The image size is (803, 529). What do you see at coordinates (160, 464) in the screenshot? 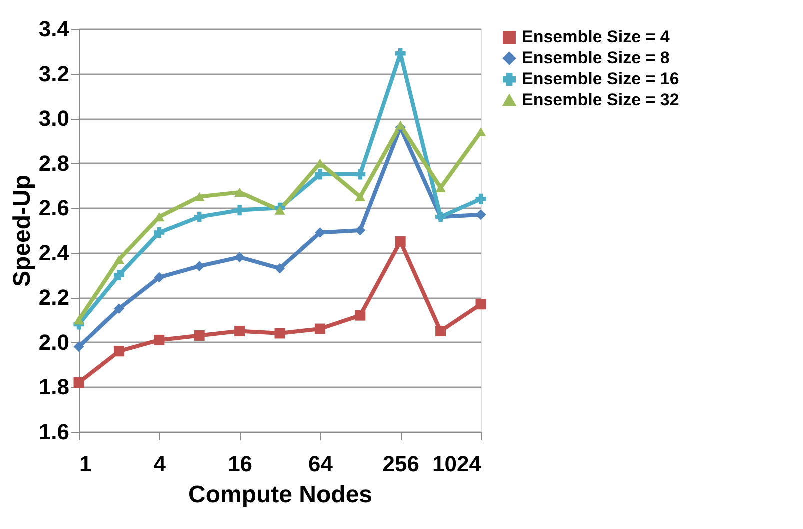
I see `x-tick-label: 4` at bounding box center [160, 464].